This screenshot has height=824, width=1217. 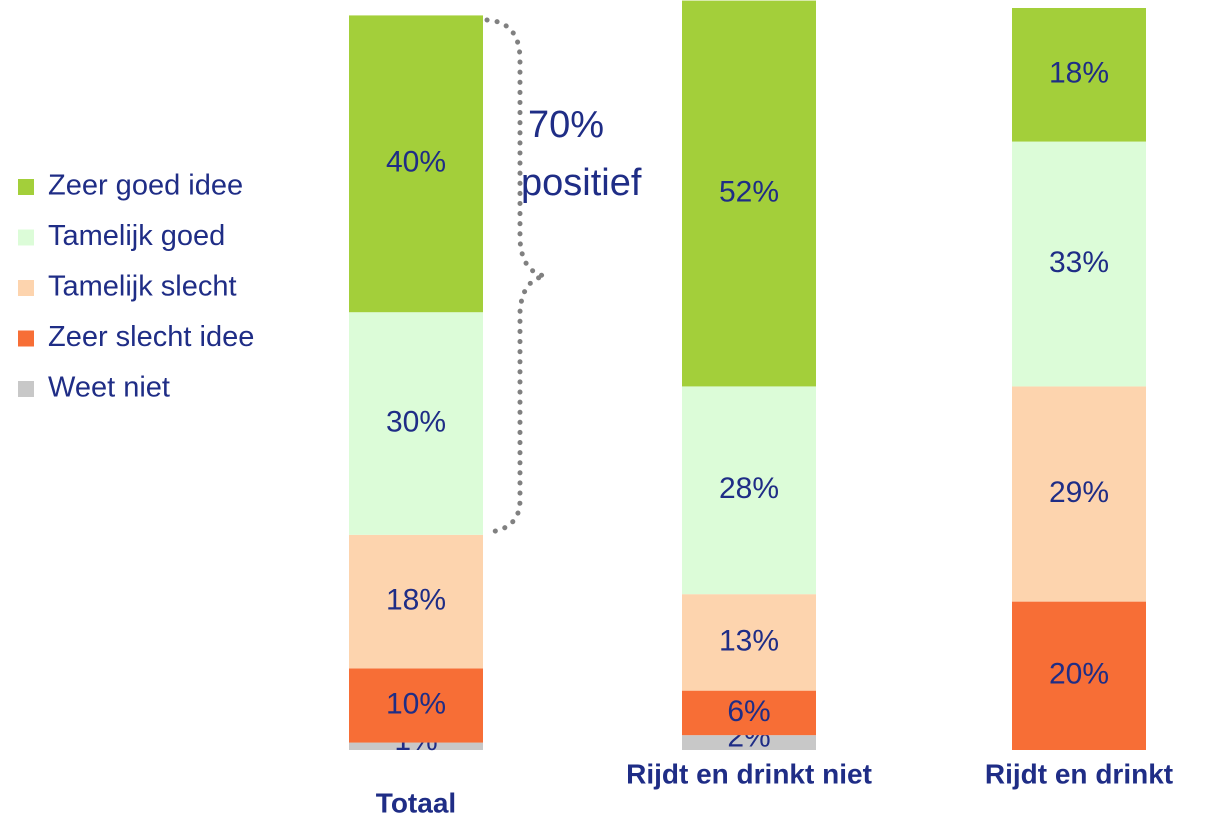 I want to click on data-label: 20%, so click(x=1079, y=674).